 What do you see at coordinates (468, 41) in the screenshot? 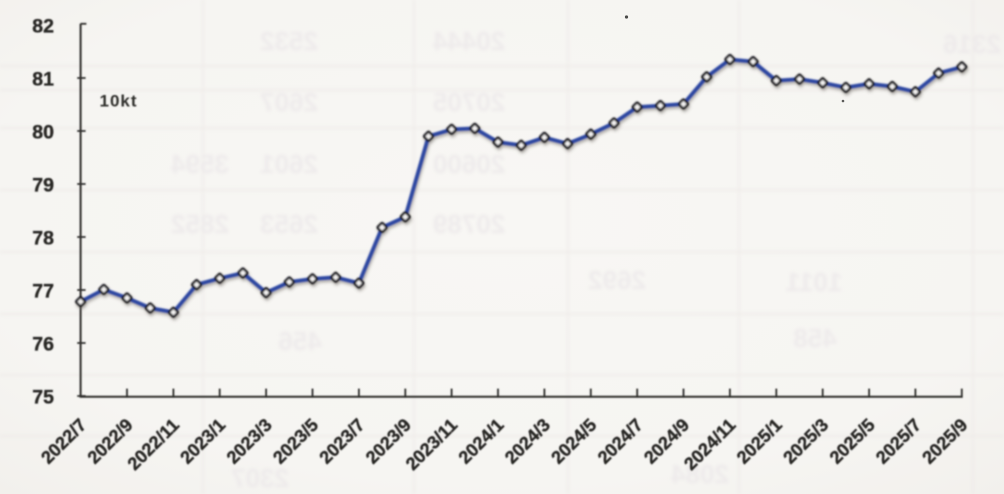
I see `svg-text: 20444` at bounding box center [468, 41].